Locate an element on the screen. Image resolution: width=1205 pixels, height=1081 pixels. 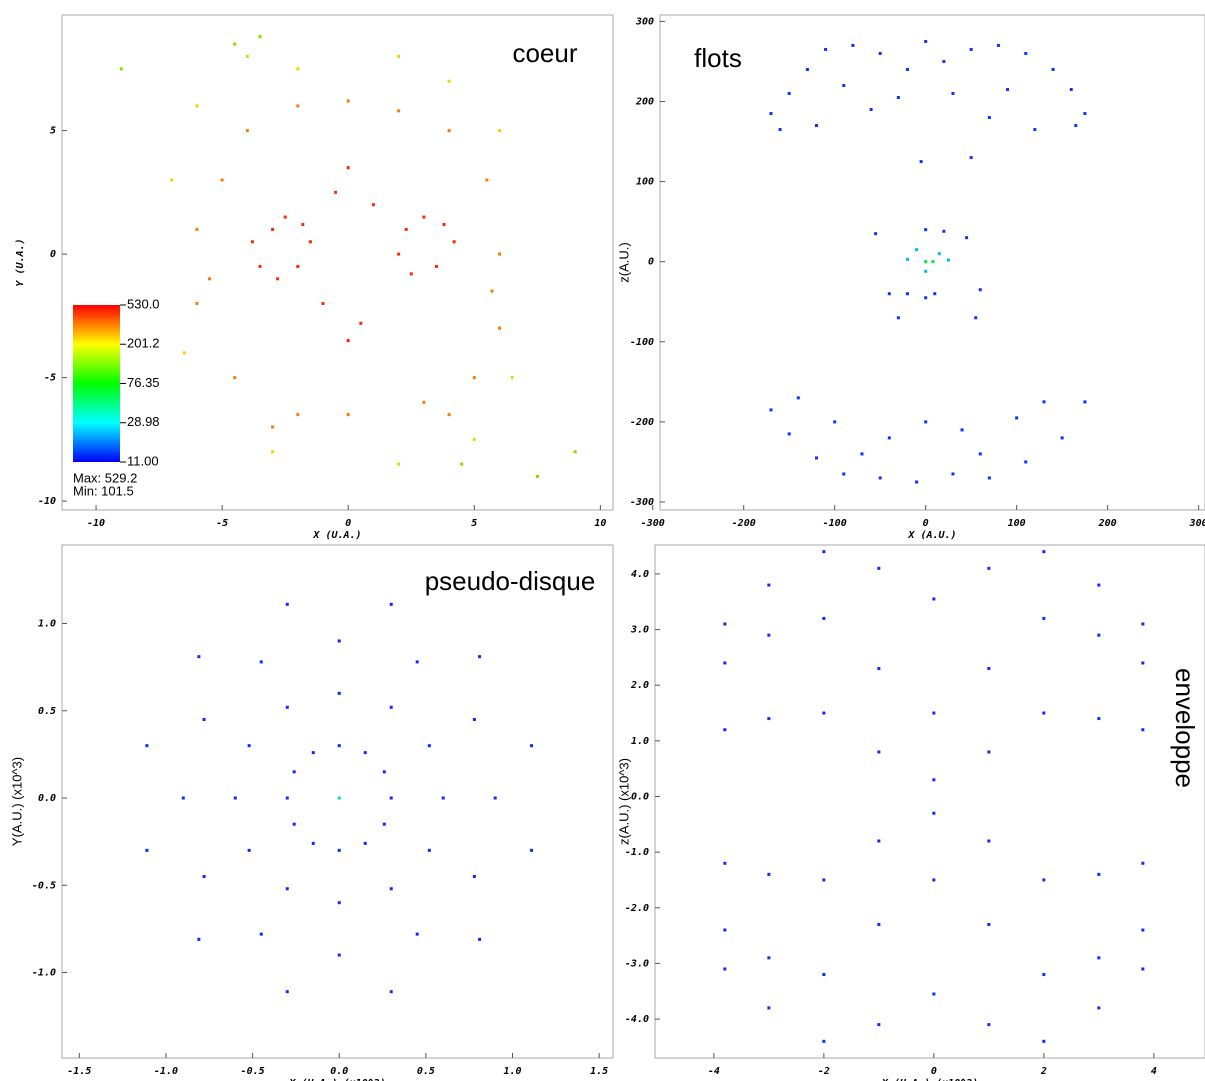
x-tick-label: -1.0 is located at coordinates (166, 1071).